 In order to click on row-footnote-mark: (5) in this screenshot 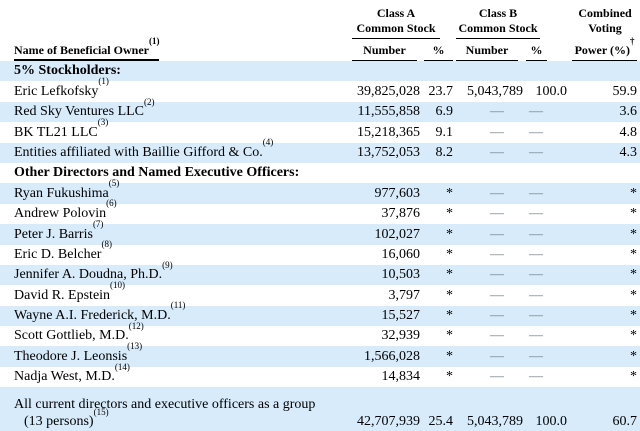, I will do `click(114, 183)`.